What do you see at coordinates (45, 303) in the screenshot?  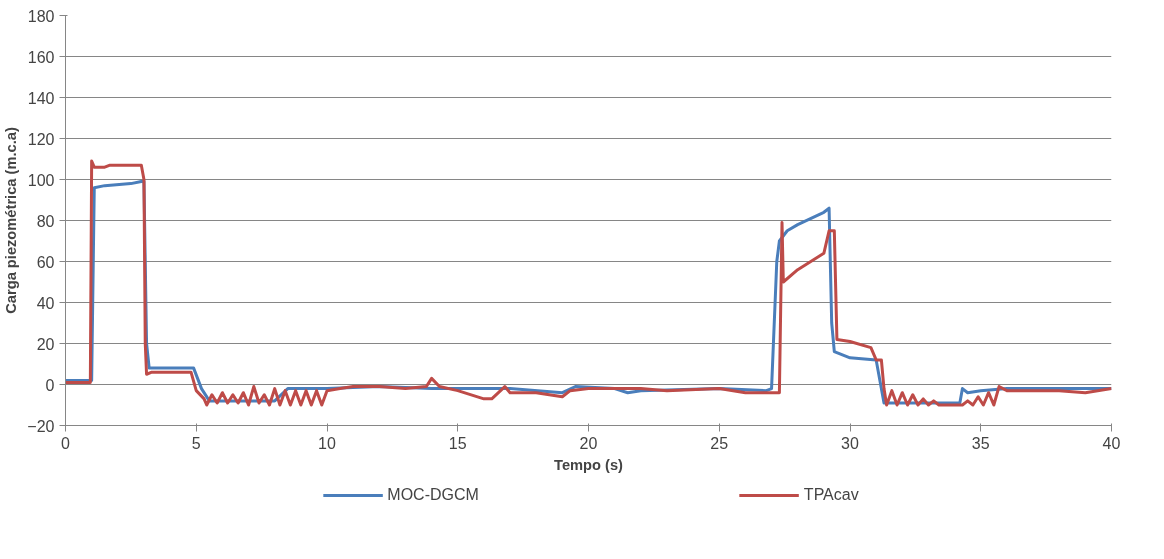 I see `y-tick-label: 40` at bounding box center [45, 303].